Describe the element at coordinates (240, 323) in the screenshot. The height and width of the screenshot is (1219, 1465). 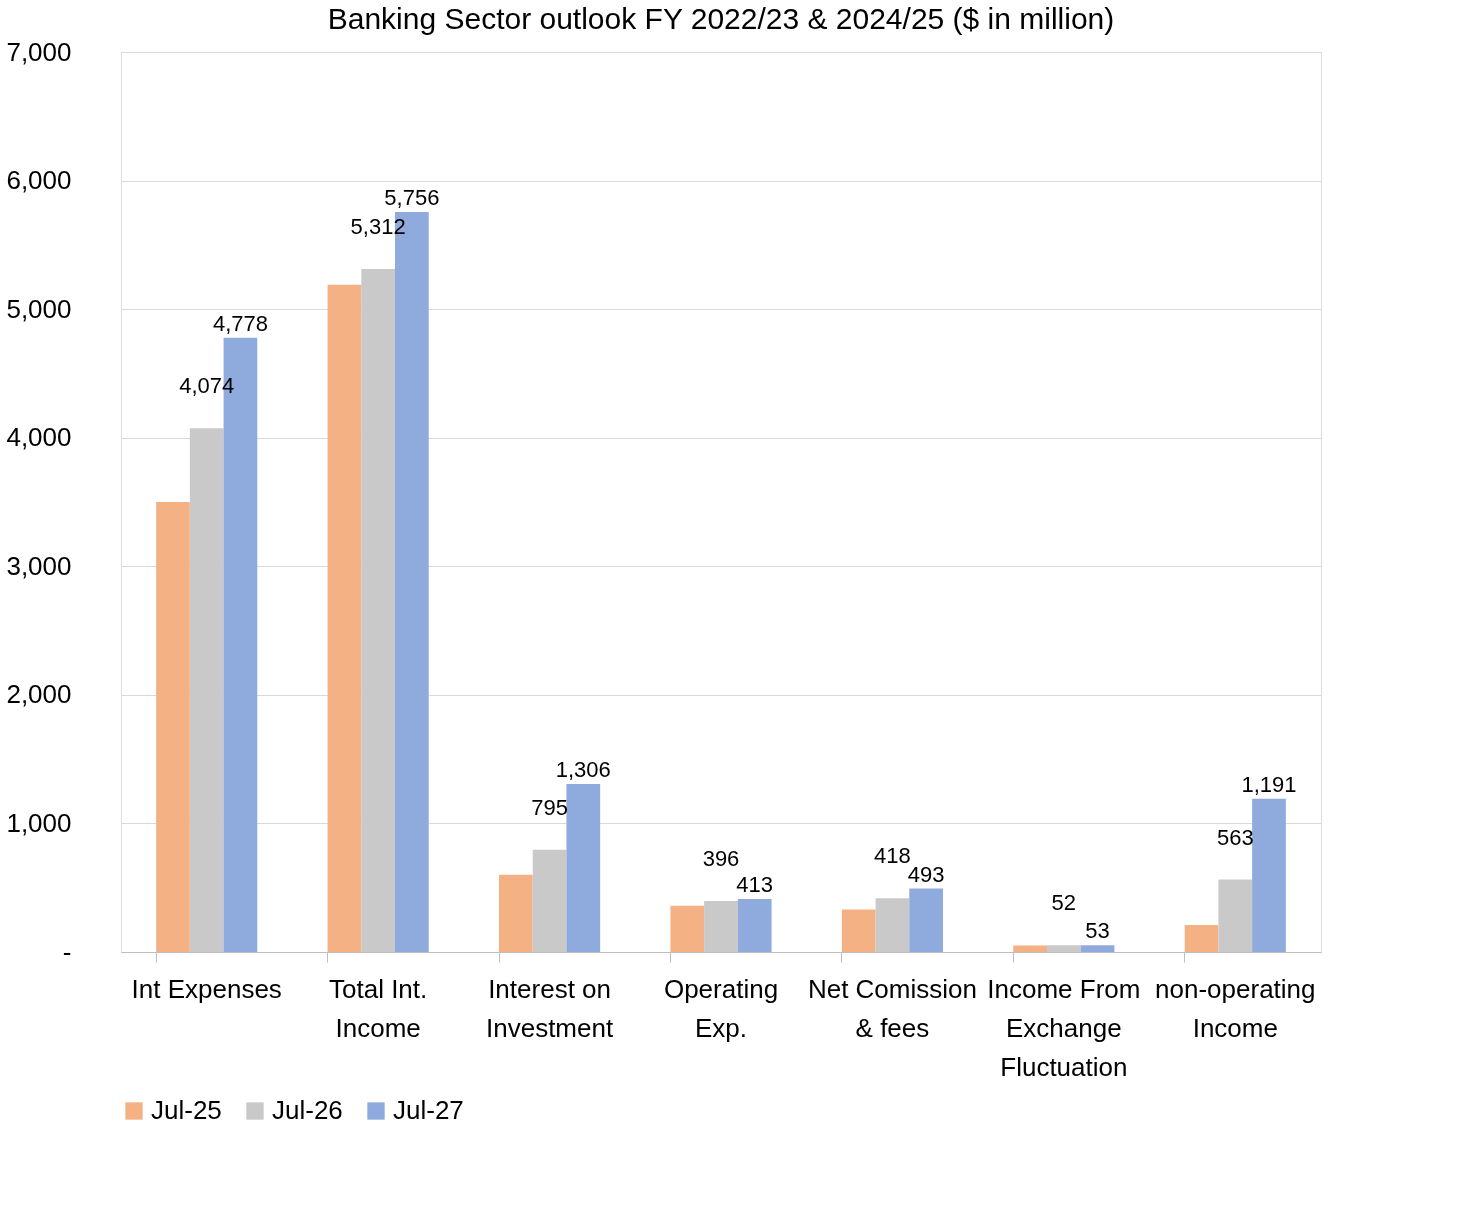
I see `data-label: 4,778` at that location.